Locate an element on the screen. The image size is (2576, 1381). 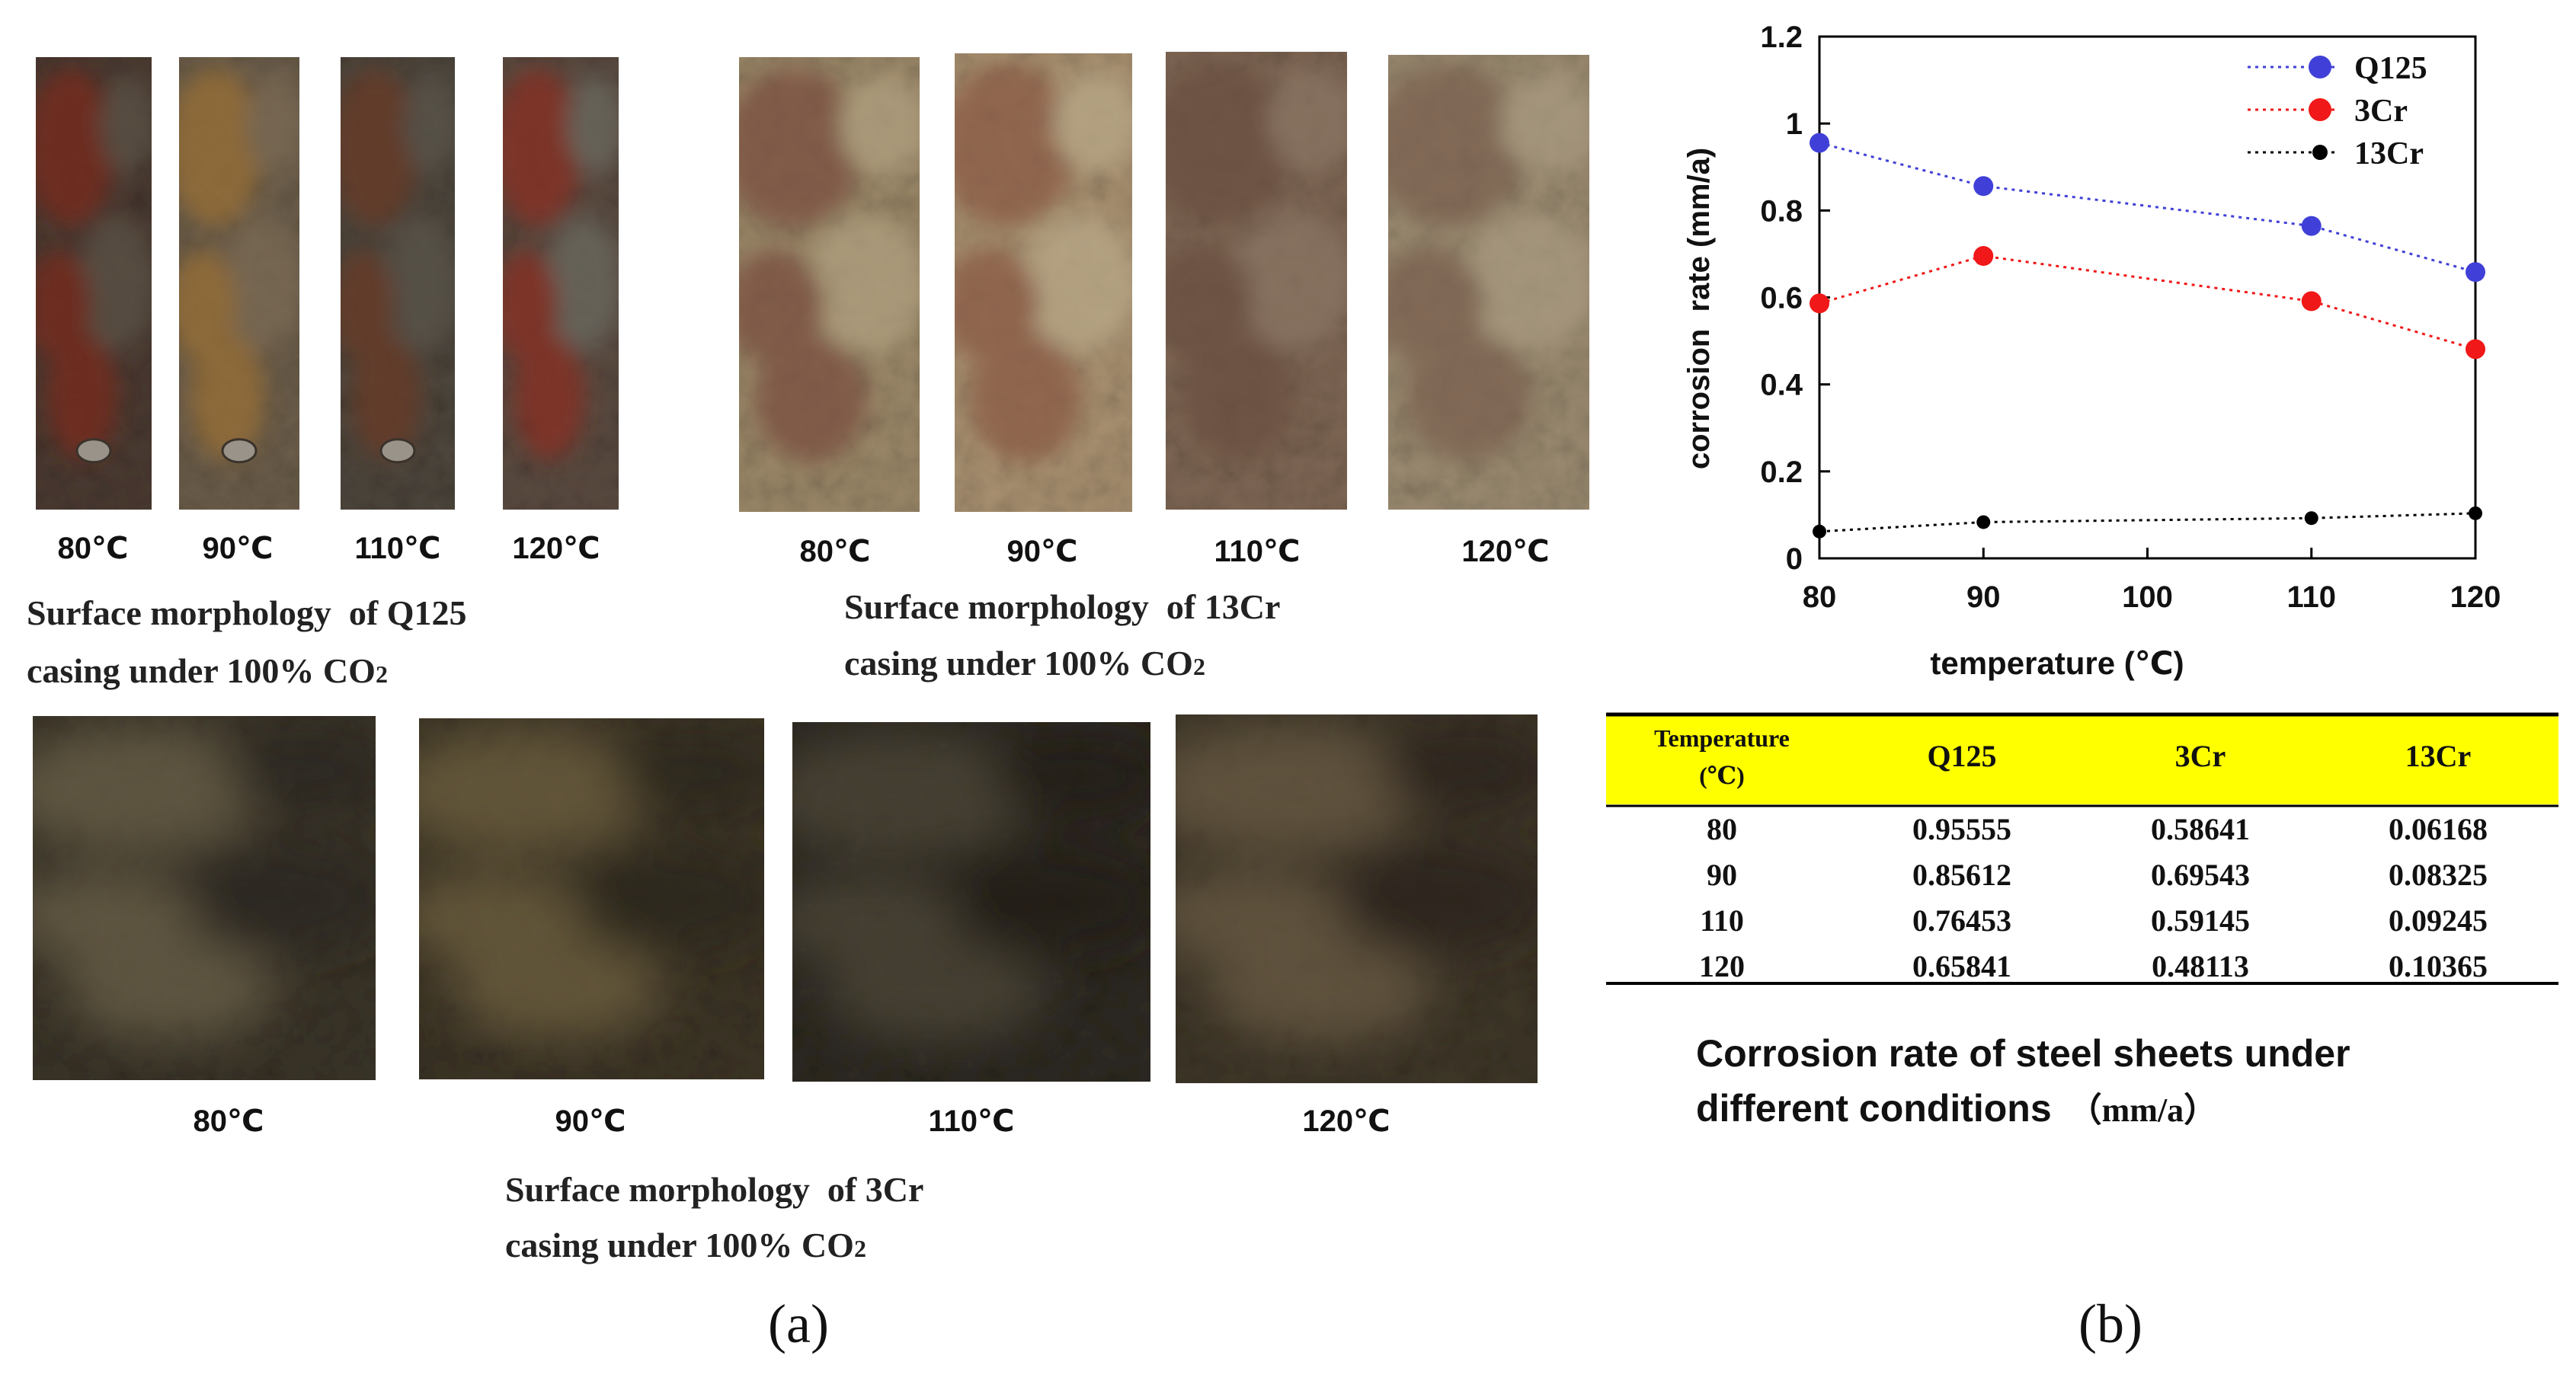
cr3-temp-label: 90℃ is located at coordinates (590, 1121).